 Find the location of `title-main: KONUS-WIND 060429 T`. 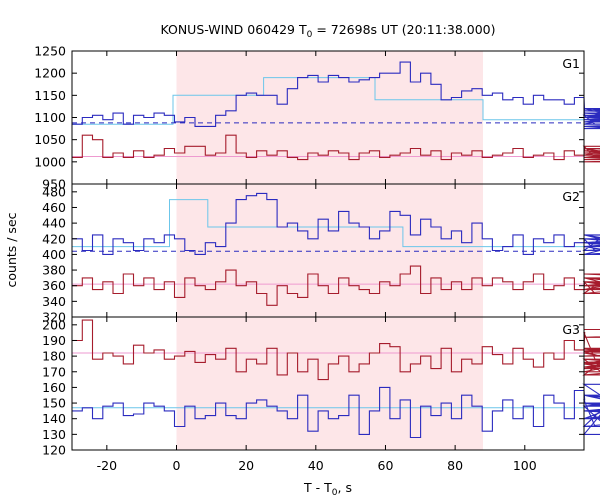

title-main: KONUS-WIND 060429 T is located at coordinates (233, 29).